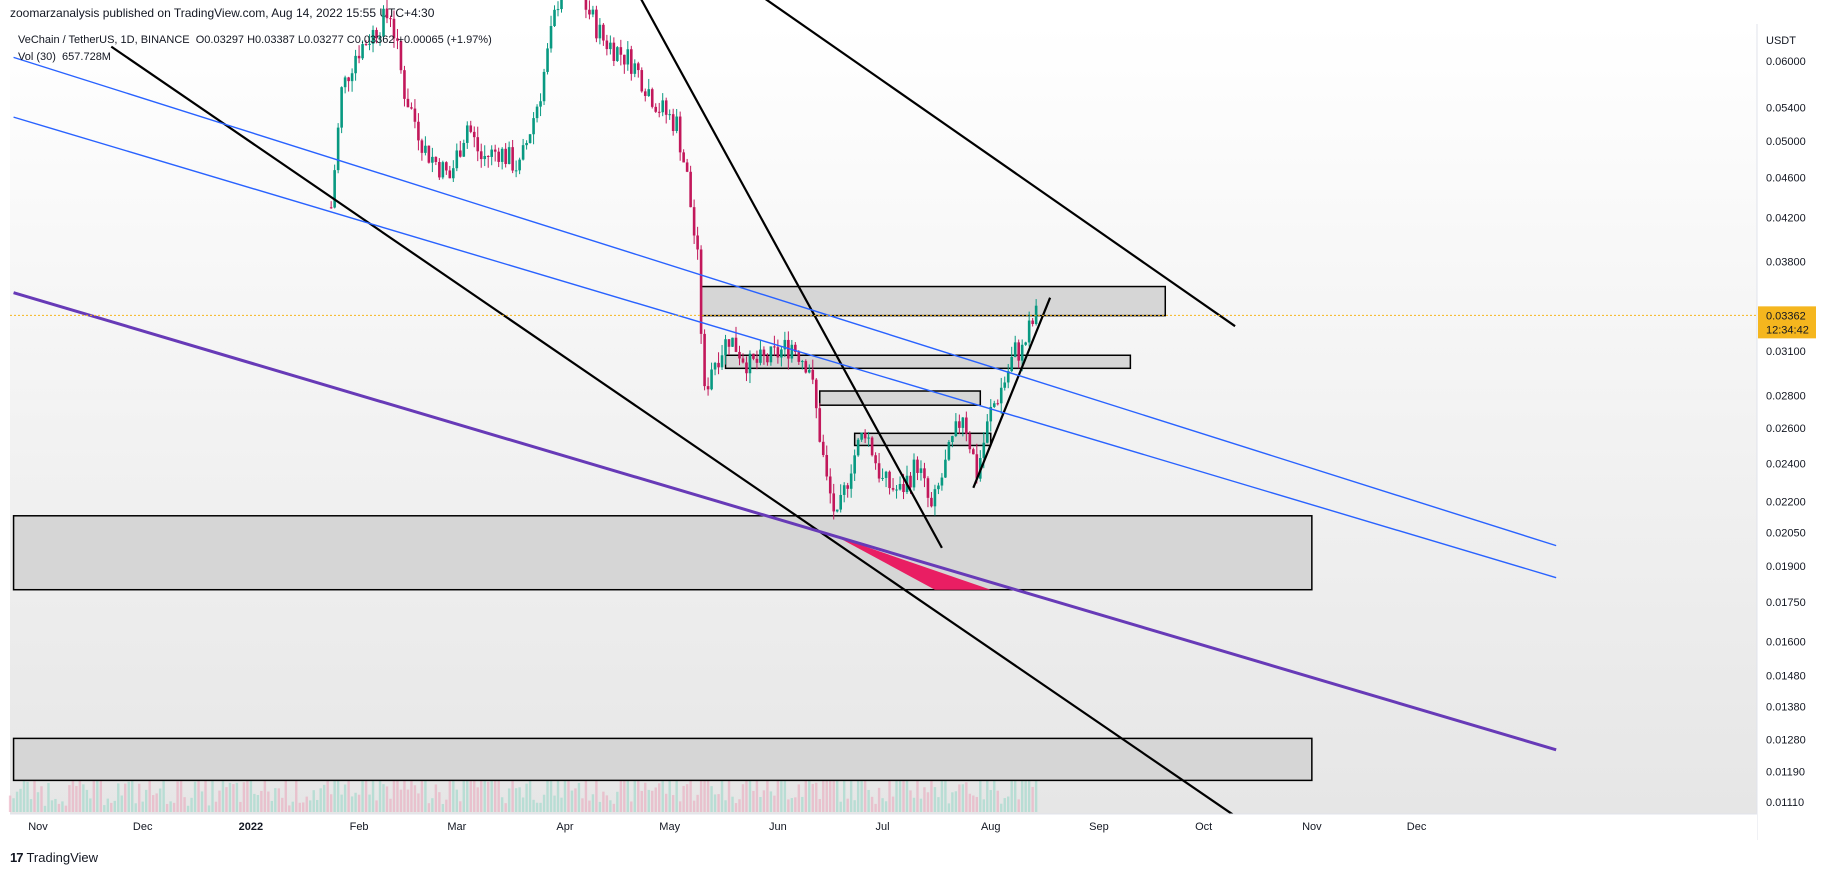  What do you see at coordinates (1786, 677) in the screenshot?
I see `price-tick-label: 0.01480` at bounding box center [1786, 677].